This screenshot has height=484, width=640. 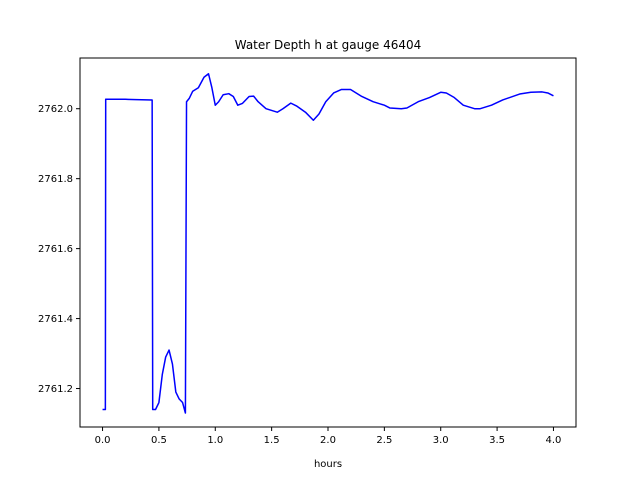 What do you see at coordinates (328, 464) in the screenshot?
I see `x-axis-label: hours` at bounding box center [328, 464].